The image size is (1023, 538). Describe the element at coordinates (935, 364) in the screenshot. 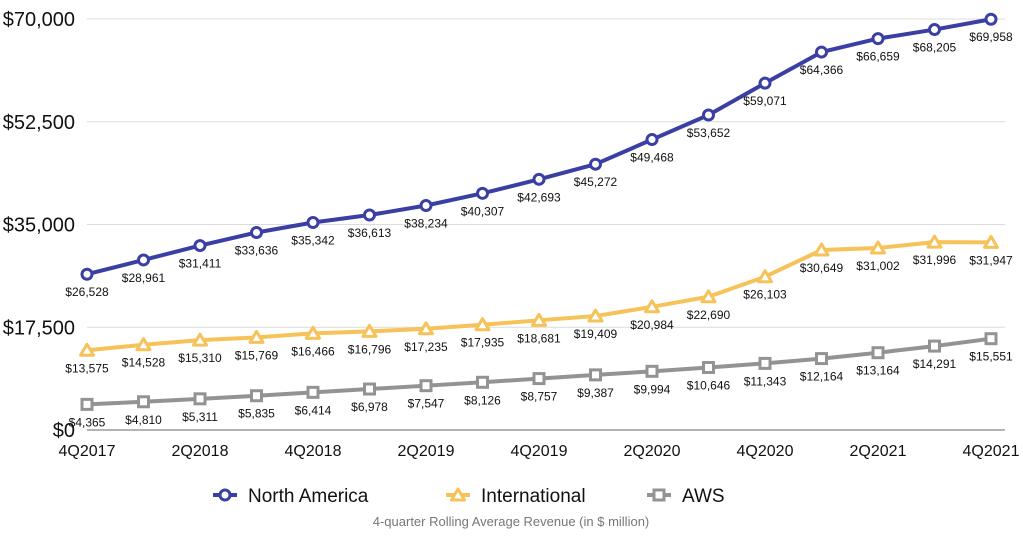

I see `data-label: $14,291` at that location.